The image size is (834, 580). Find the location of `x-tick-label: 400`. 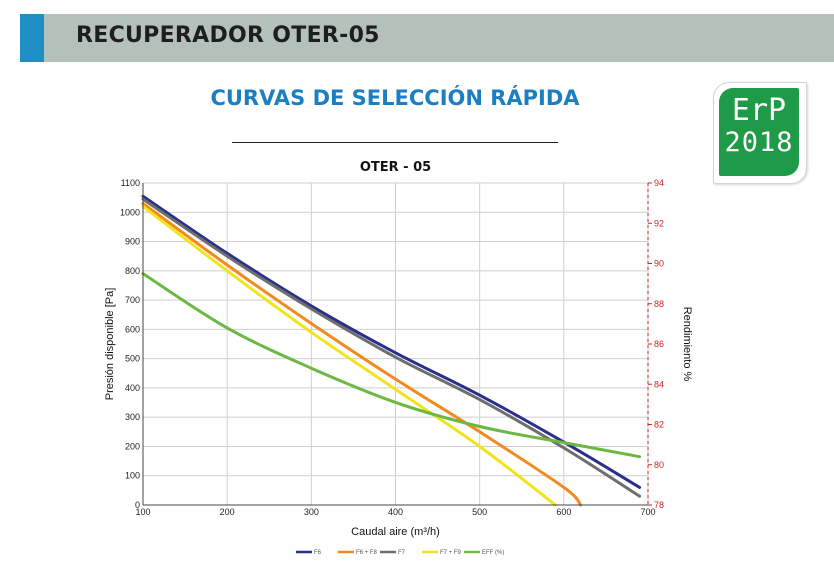

x-tick-label: 400 is located at coordinates (395, 512).